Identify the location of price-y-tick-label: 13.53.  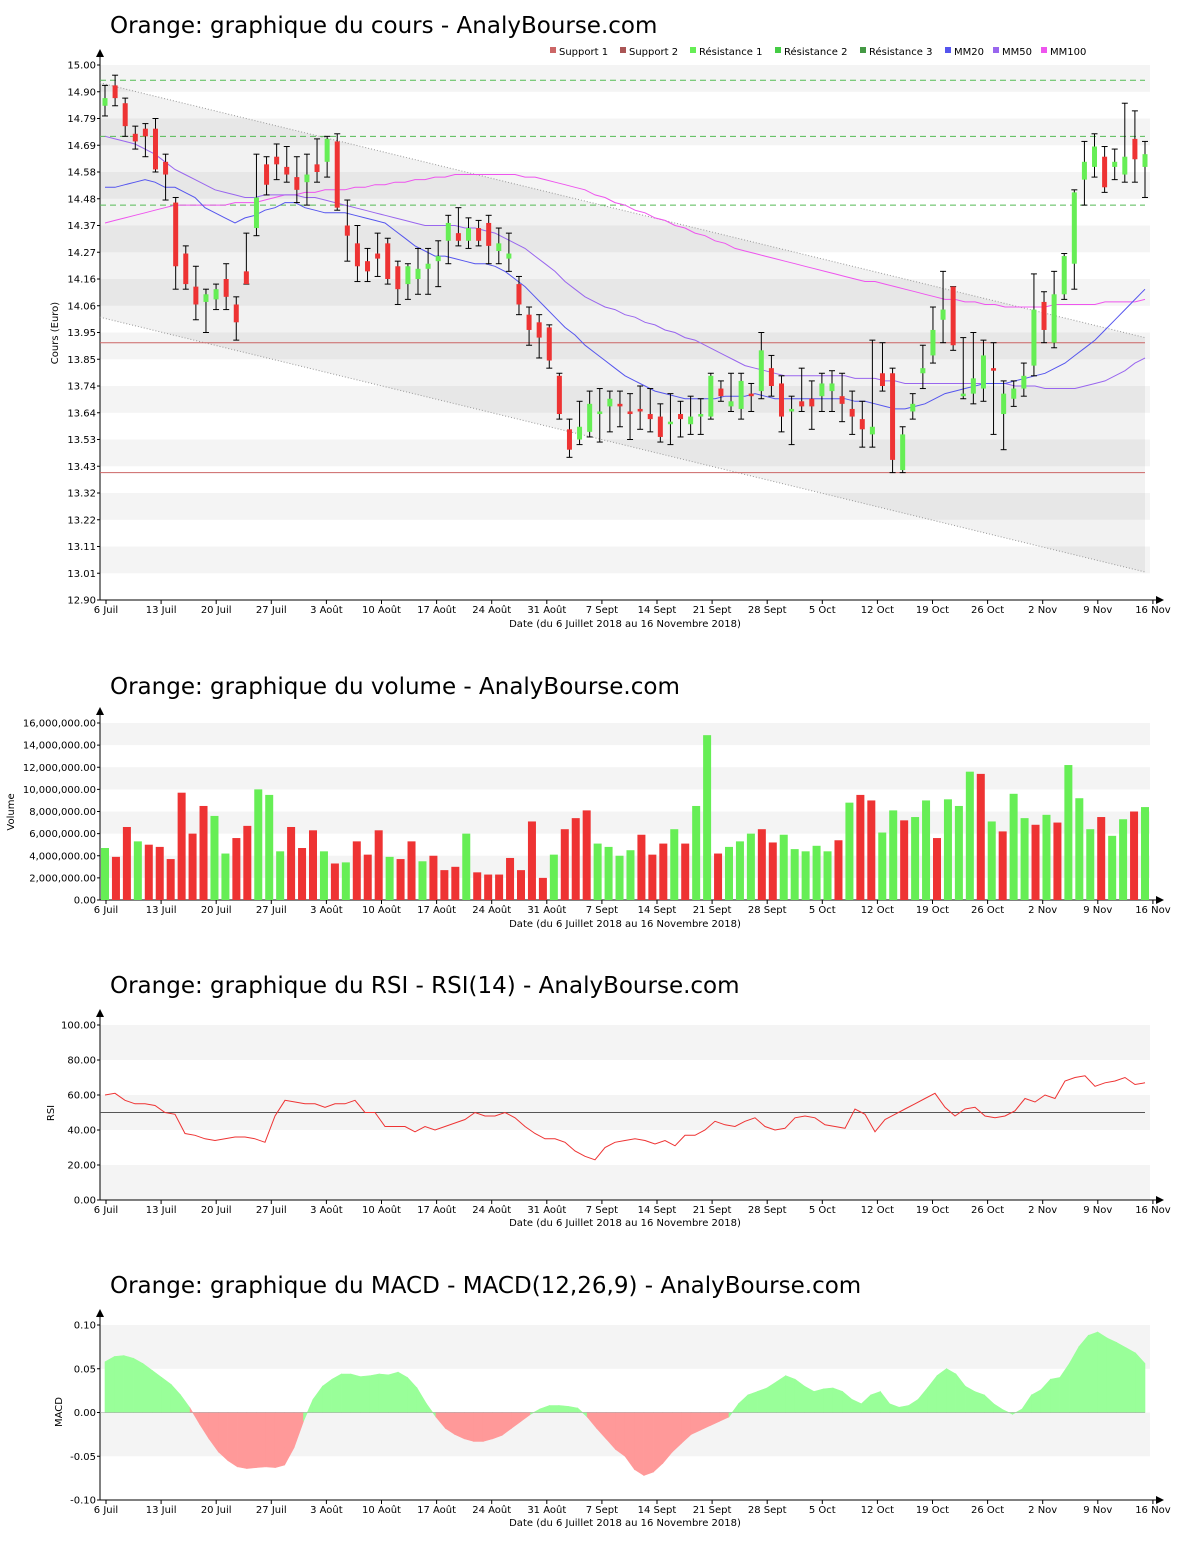
(81, 440).